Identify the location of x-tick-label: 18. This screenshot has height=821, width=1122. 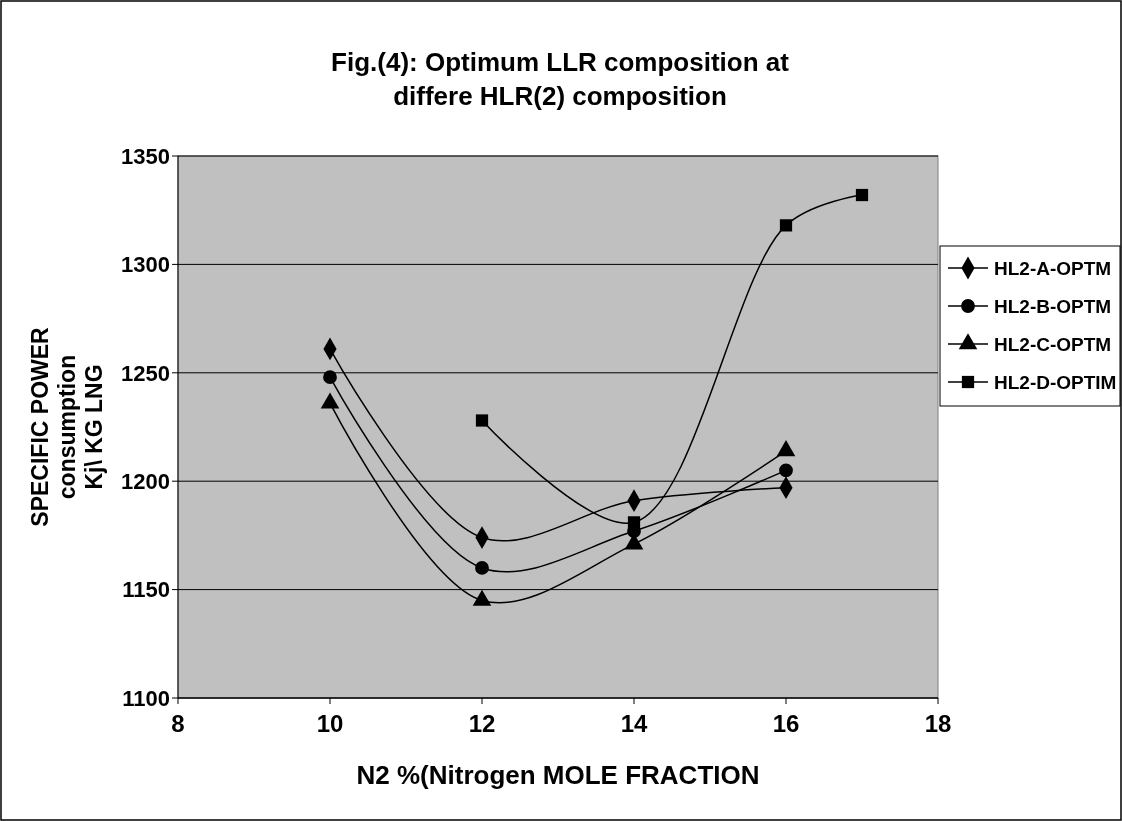
(938, 723).